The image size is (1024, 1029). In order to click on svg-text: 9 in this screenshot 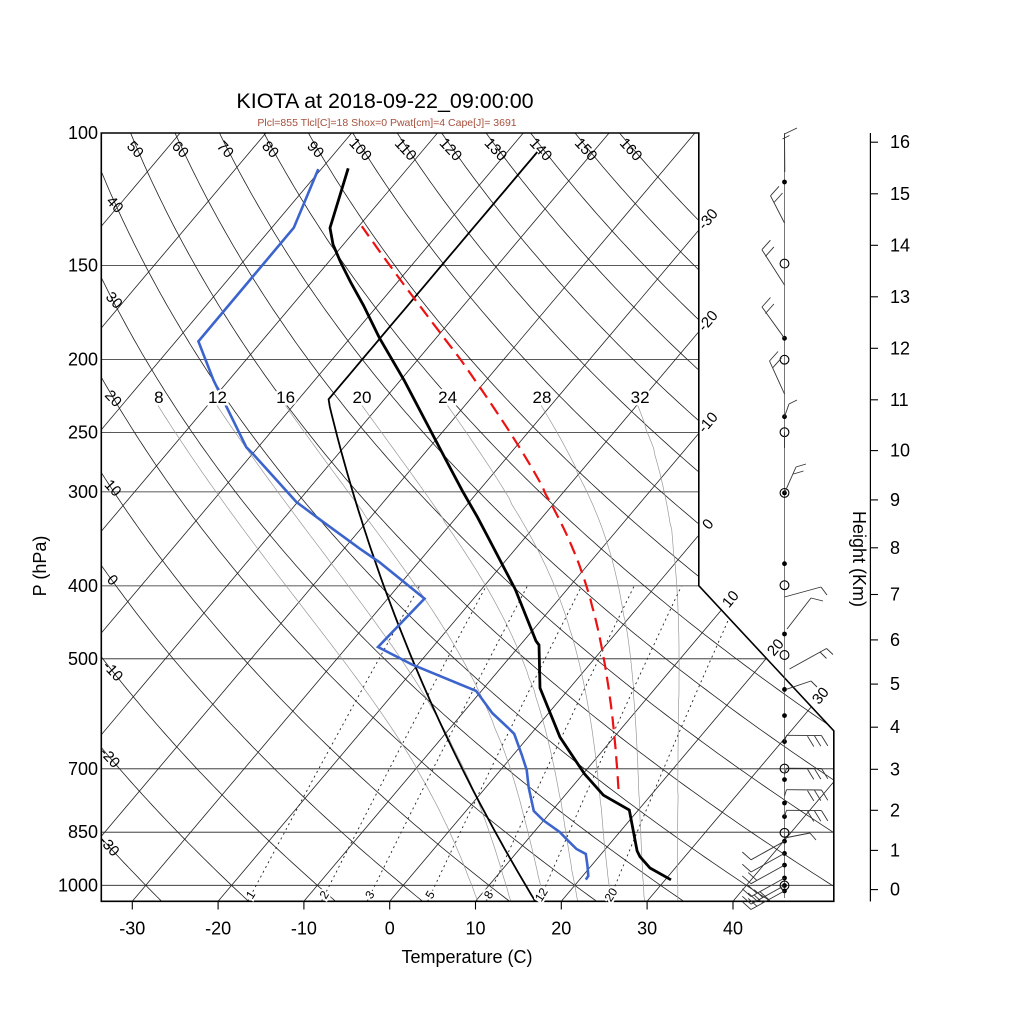, I will do `click(895, 500)`.